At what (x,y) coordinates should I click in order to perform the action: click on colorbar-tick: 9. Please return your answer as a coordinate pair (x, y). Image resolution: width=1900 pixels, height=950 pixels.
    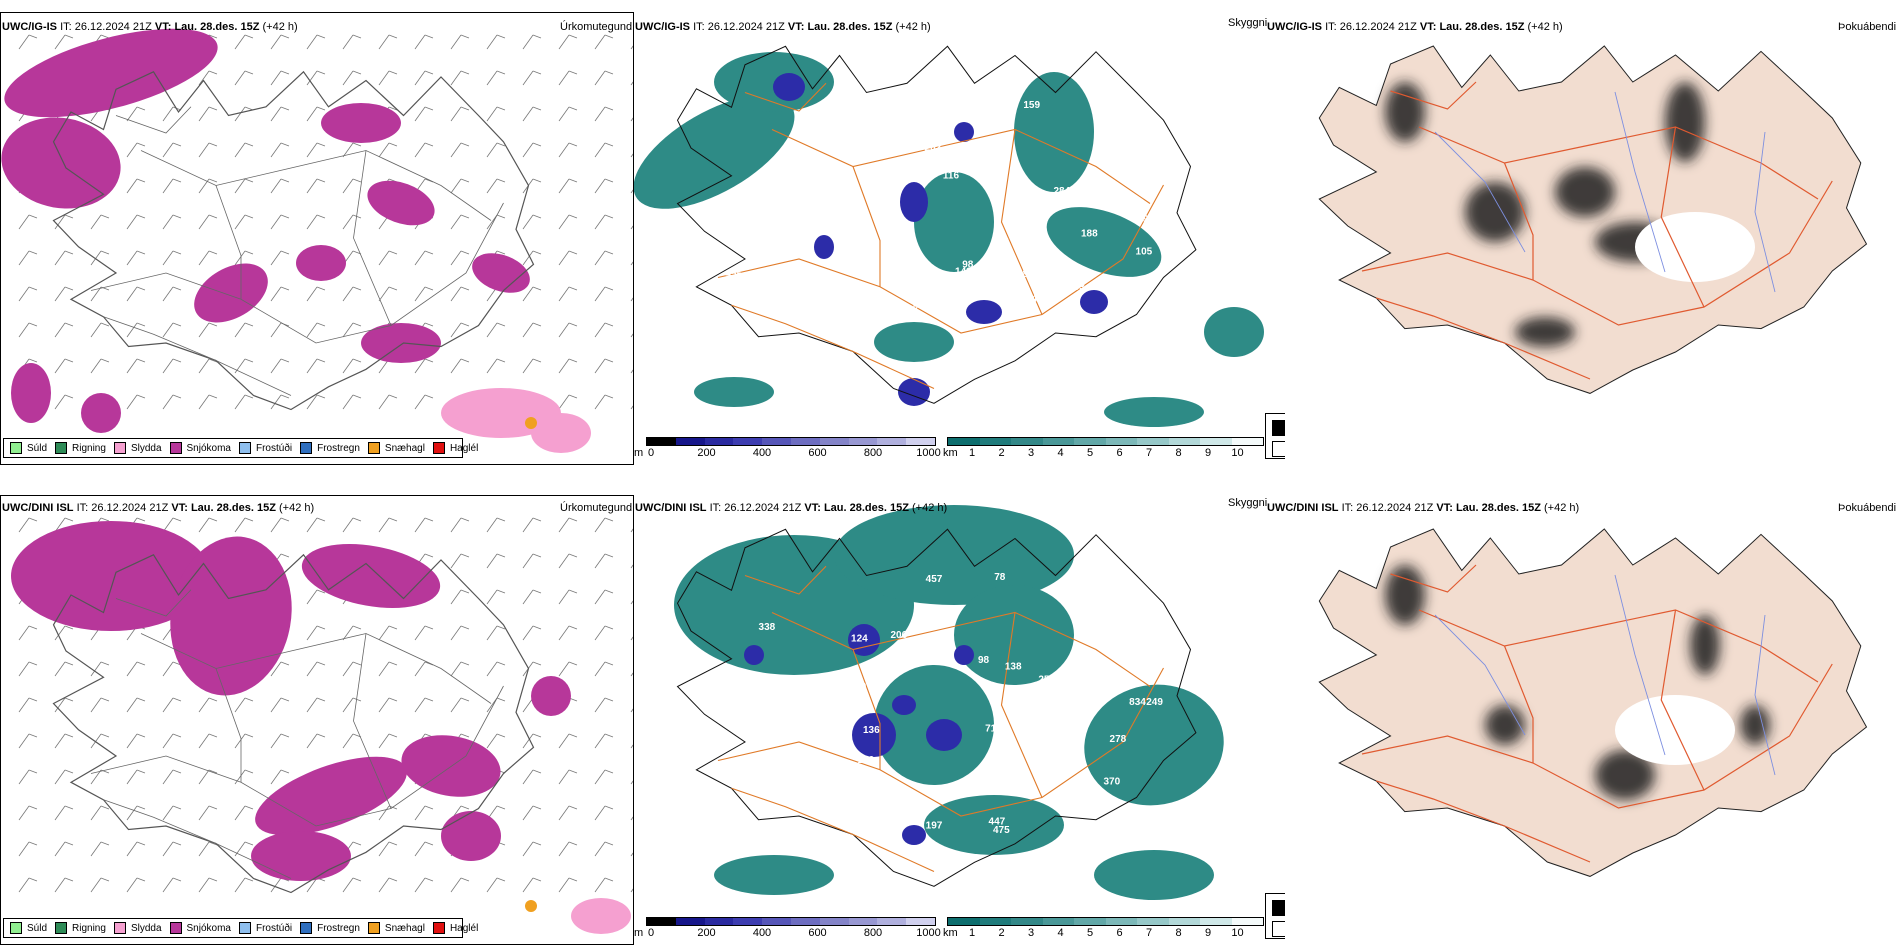
    Looking at the image, I should click on (1208, 453).